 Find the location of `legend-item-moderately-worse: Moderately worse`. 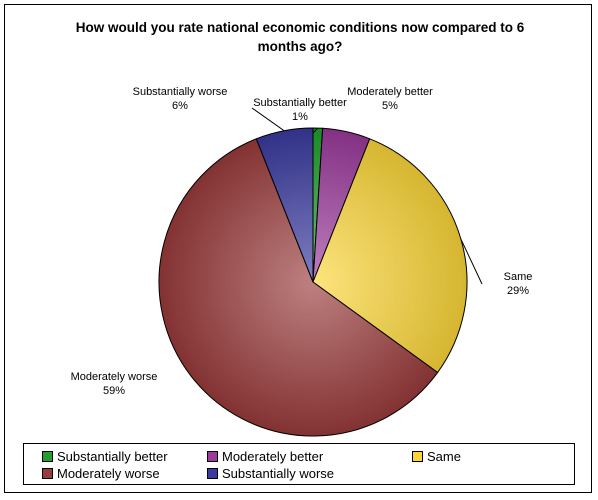

legend-item-moderately-worse: Moderately worse is located at coordinates (101, 473).